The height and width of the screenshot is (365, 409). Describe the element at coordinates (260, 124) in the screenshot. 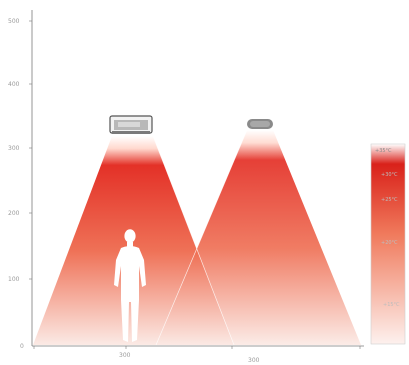

I see `heater-lamp-icon` at that location.